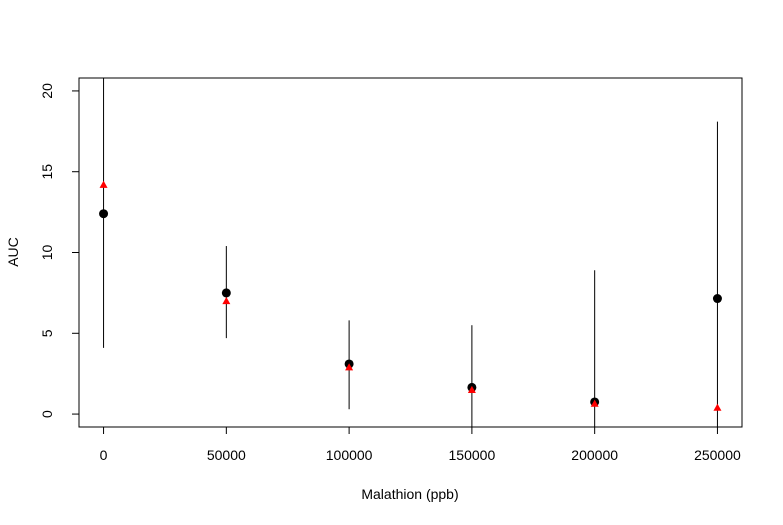 The image size is (783, 525). What do you see at coordinates (47, 414) in the screenshot?
I see `y-tick-label: 0` at bounding box center [47, 414].